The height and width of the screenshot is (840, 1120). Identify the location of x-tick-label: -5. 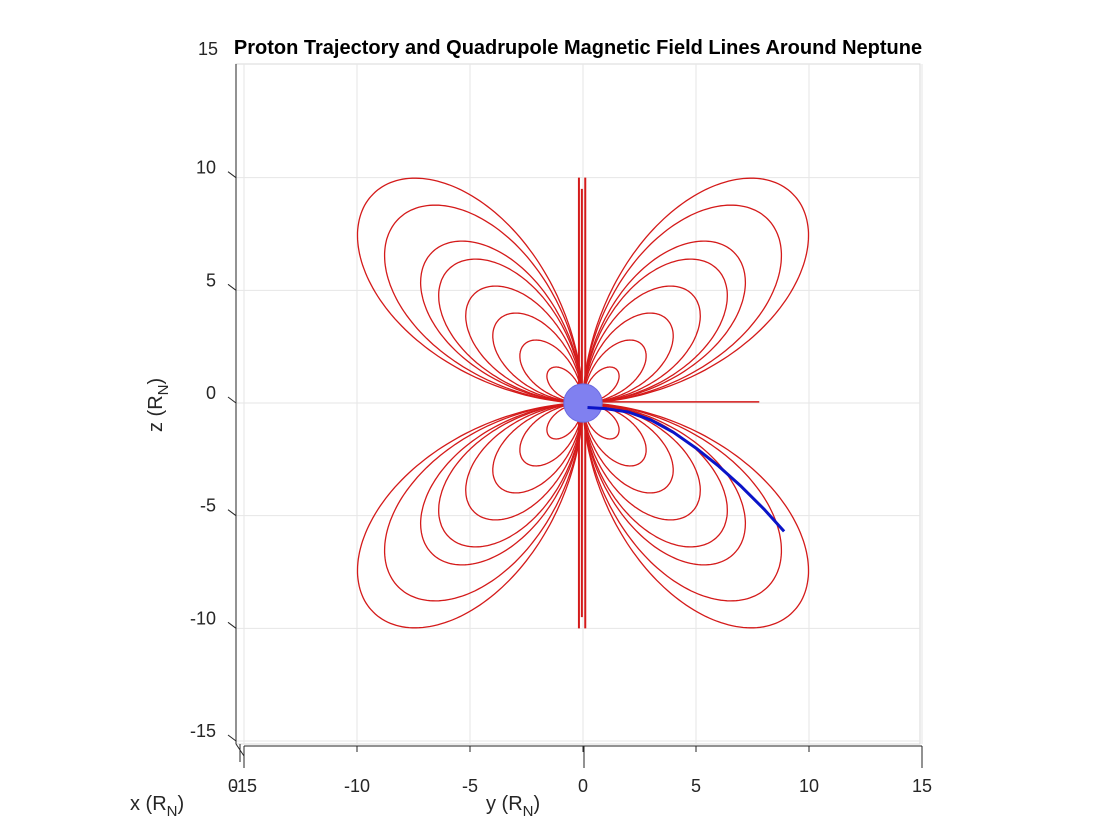
(470, 786).